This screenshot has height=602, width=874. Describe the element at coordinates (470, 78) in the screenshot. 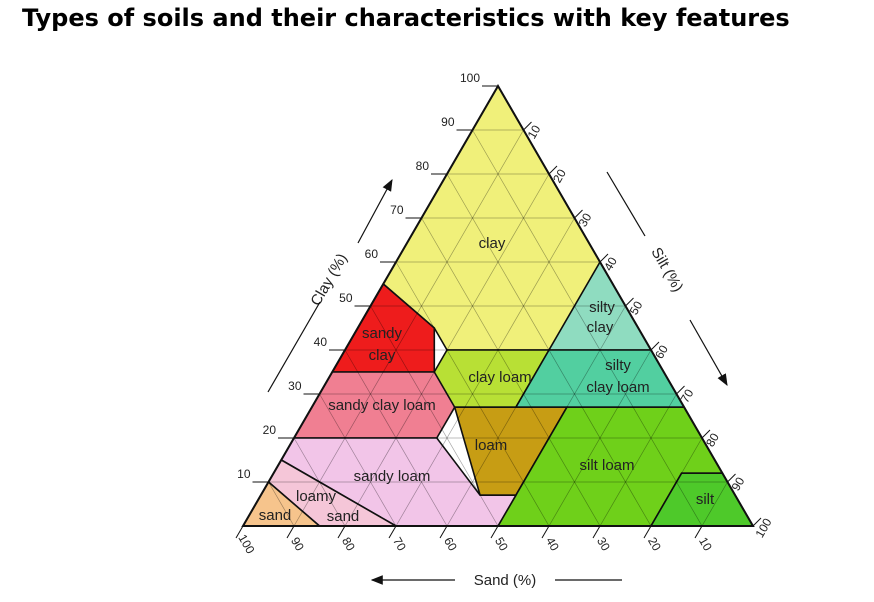

I see `clay-tick-label: 100` at that location.